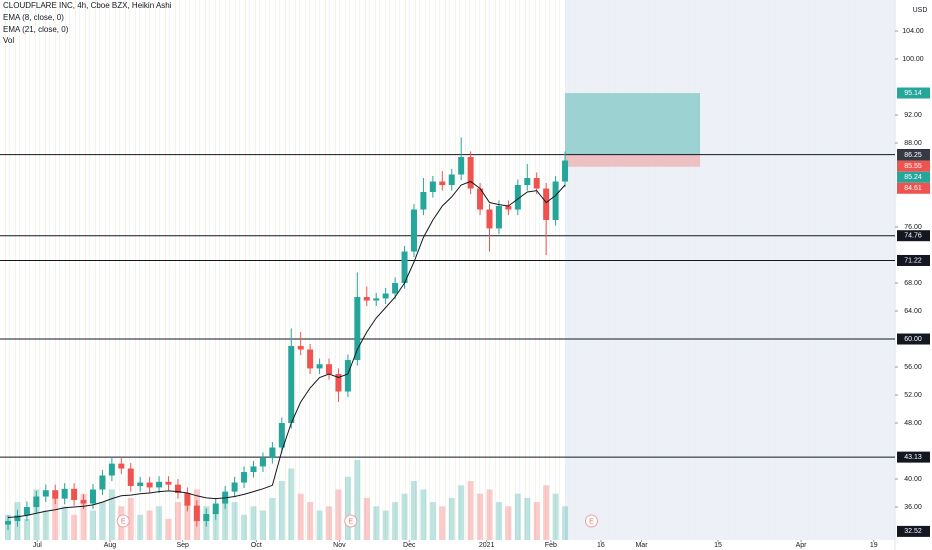 The height and width of the screenshot is (550, 932). What do you see at coordinates (913, 423) in the screenshot?
I see `y-tick-label: 48.00` at bounding box center [913, 423].